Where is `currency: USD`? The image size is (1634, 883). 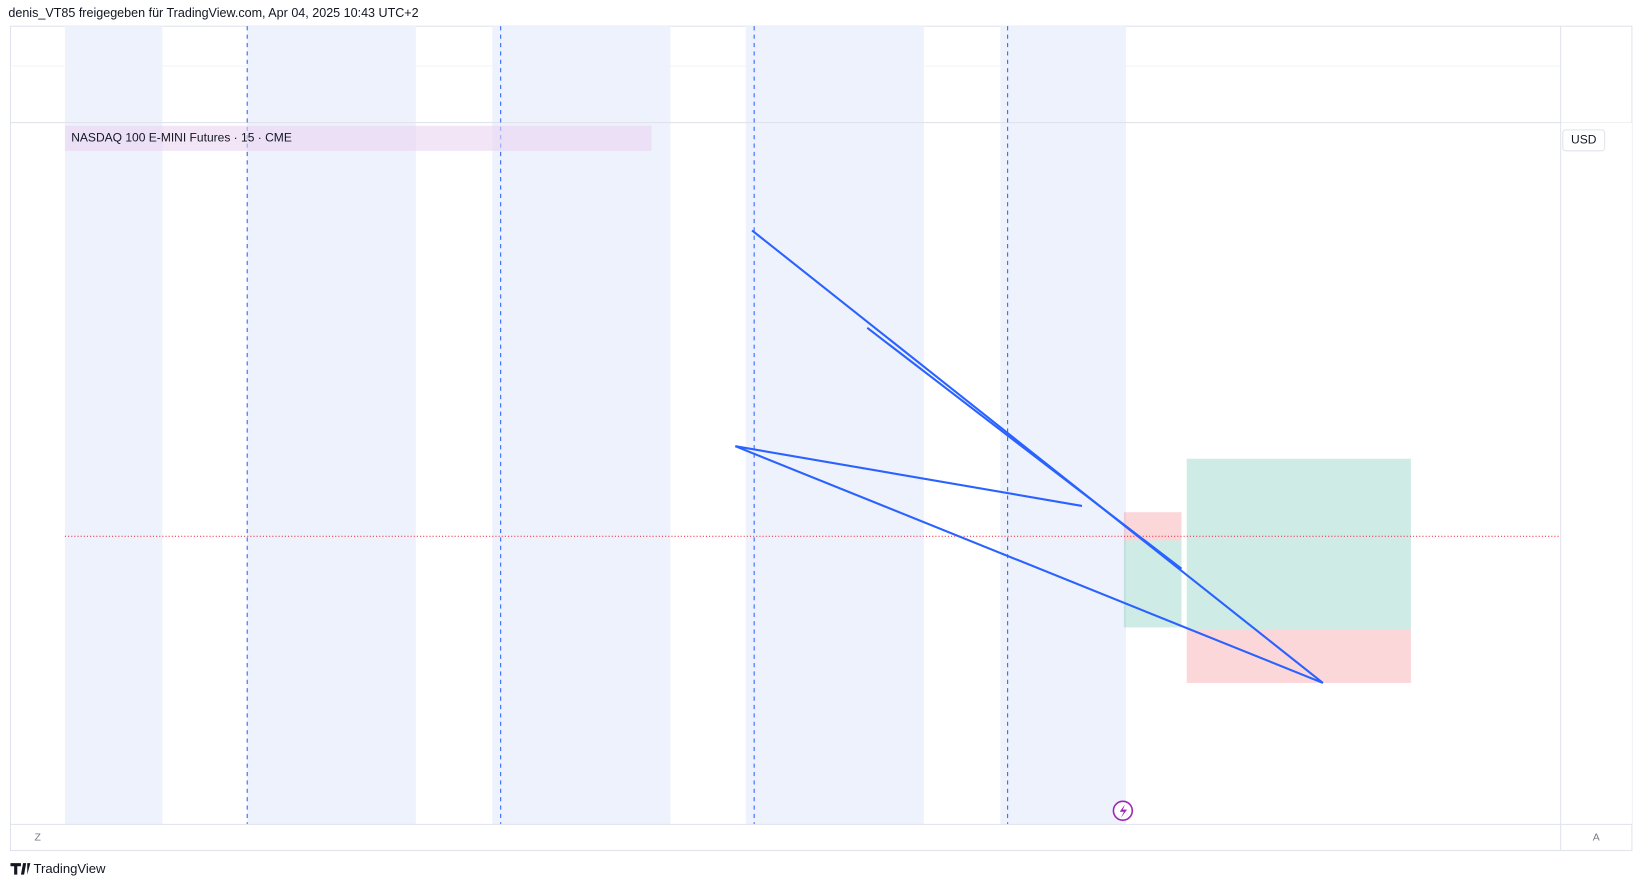 currency: USD is located at coordinates (1584, 140).